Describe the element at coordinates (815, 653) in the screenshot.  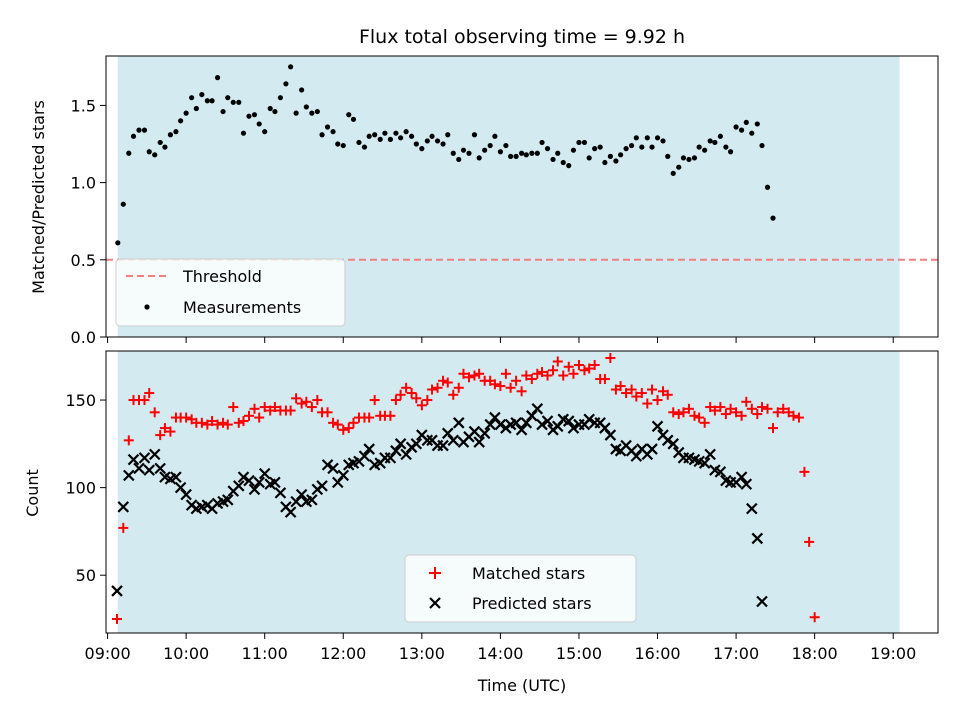
I see `bottom-x-tick-label: 18:00` at that location.